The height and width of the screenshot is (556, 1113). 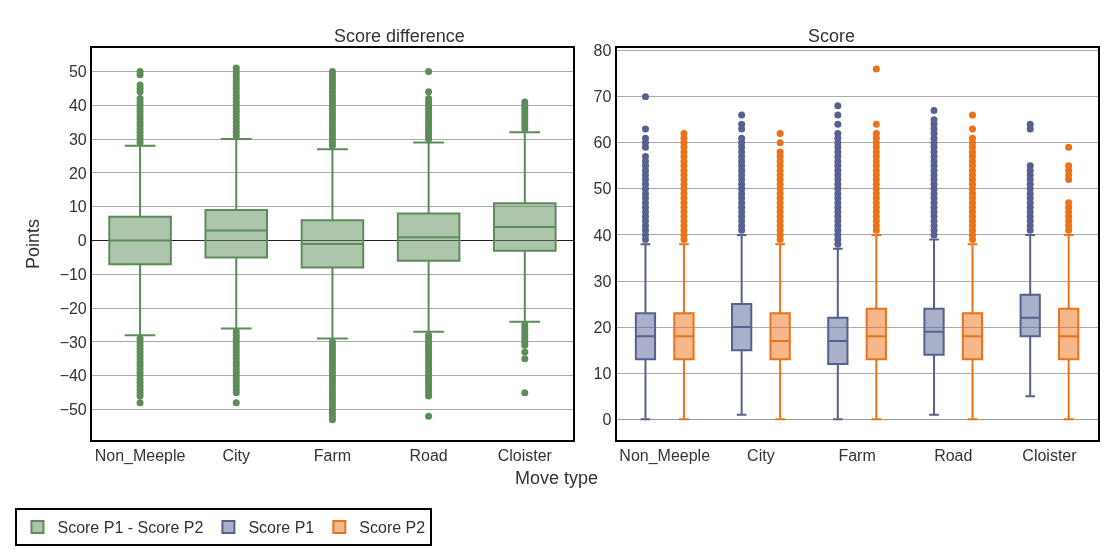 What do you see at coordinates (73, 410) in the screenshot?
I see `y-tick-label: −50` at bounding box center [73, 410].